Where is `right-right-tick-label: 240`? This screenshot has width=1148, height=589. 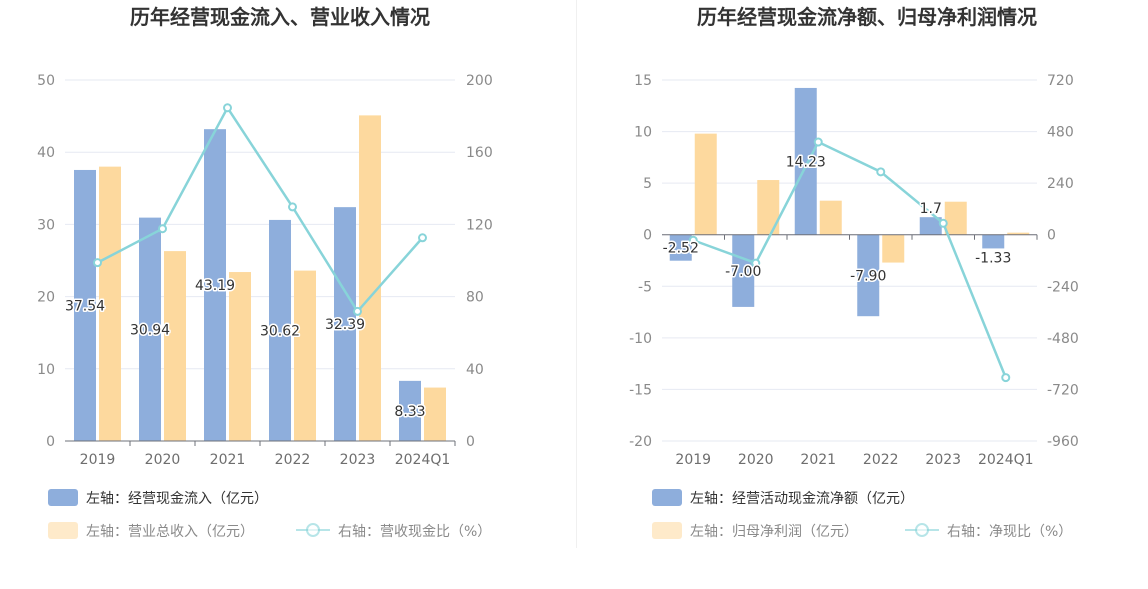
right-right-tick-label: 240 is located at coordinates (1060, 184).